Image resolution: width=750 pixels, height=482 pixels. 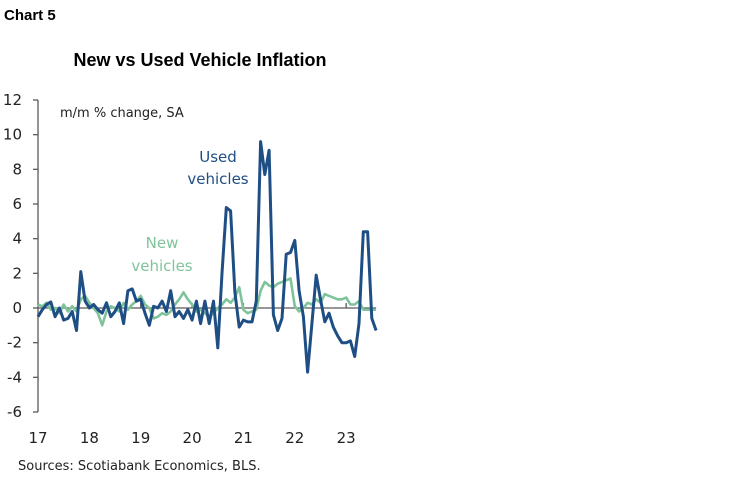 I want to click on used-label-line-2: vehicles, so click(x=217, y=179).